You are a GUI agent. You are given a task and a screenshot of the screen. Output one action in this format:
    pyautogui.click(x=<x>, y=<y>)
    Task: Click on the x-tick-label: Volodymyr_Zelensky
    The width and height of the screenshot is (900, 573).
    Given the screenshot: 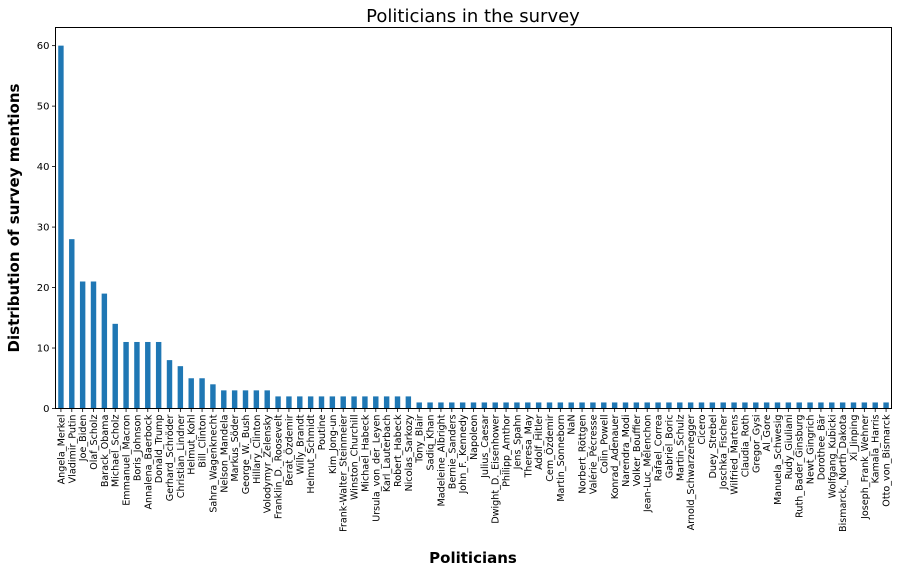 What is the action you would take?
    pyautogui.click(x=268, y=463)
    